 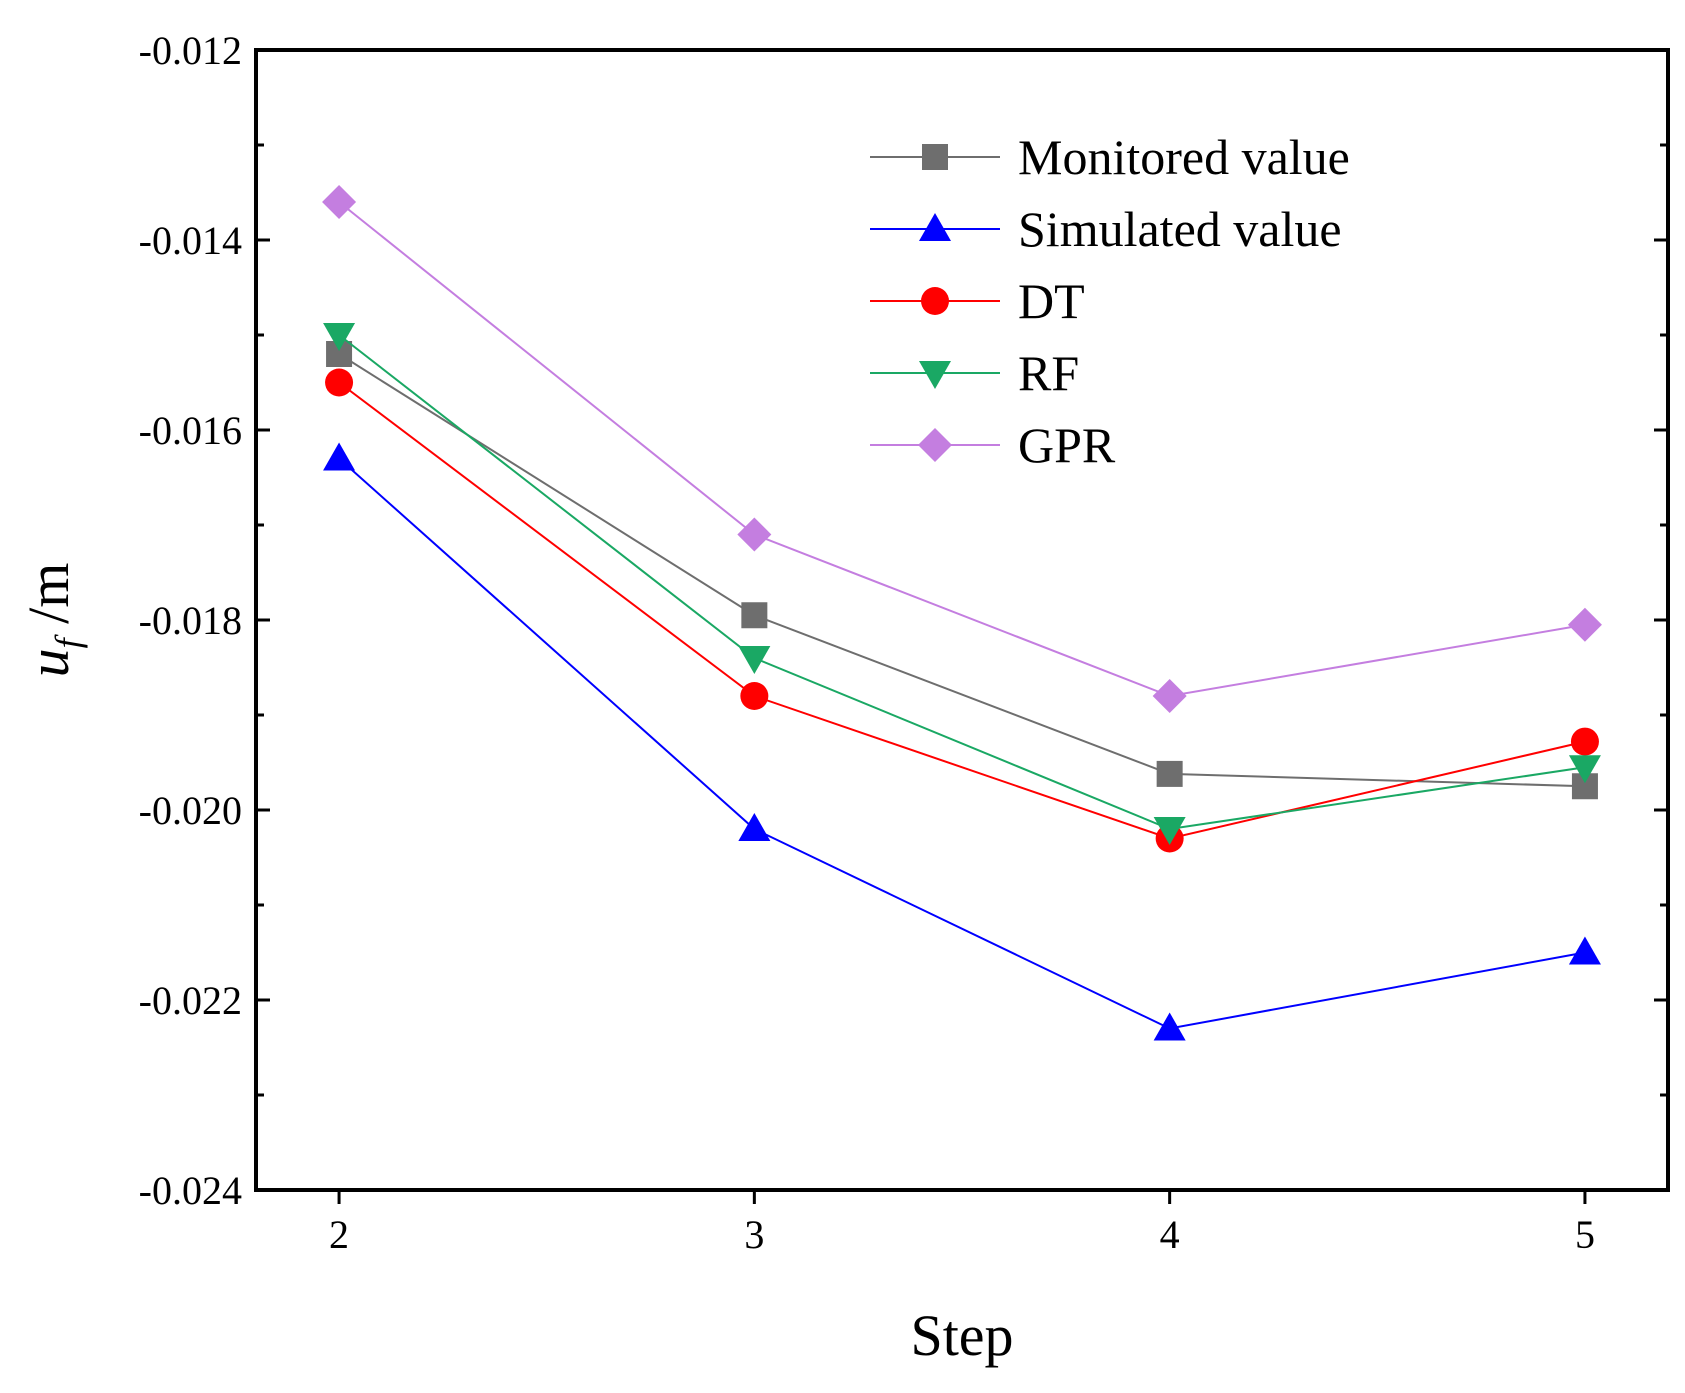 I want to click on legend: Monitored value Simulated value DT RF GPR, so click(x=1110, y=301).